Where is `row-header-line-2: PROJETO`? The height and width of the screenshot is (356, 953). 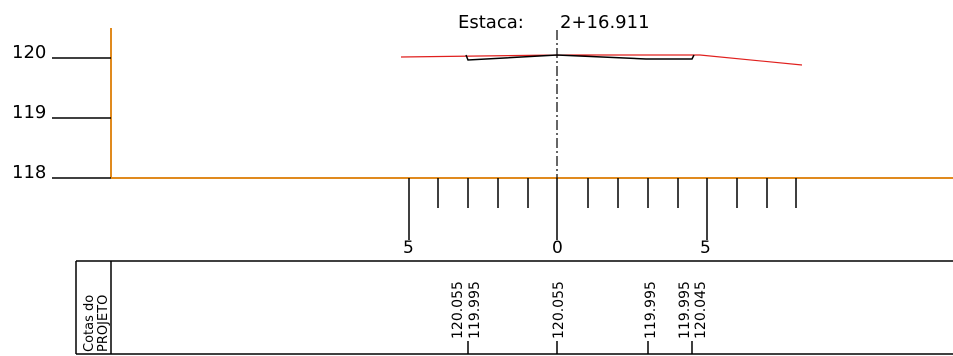
row-header-line-2: PROJETO is located at coordinates (103, 323).